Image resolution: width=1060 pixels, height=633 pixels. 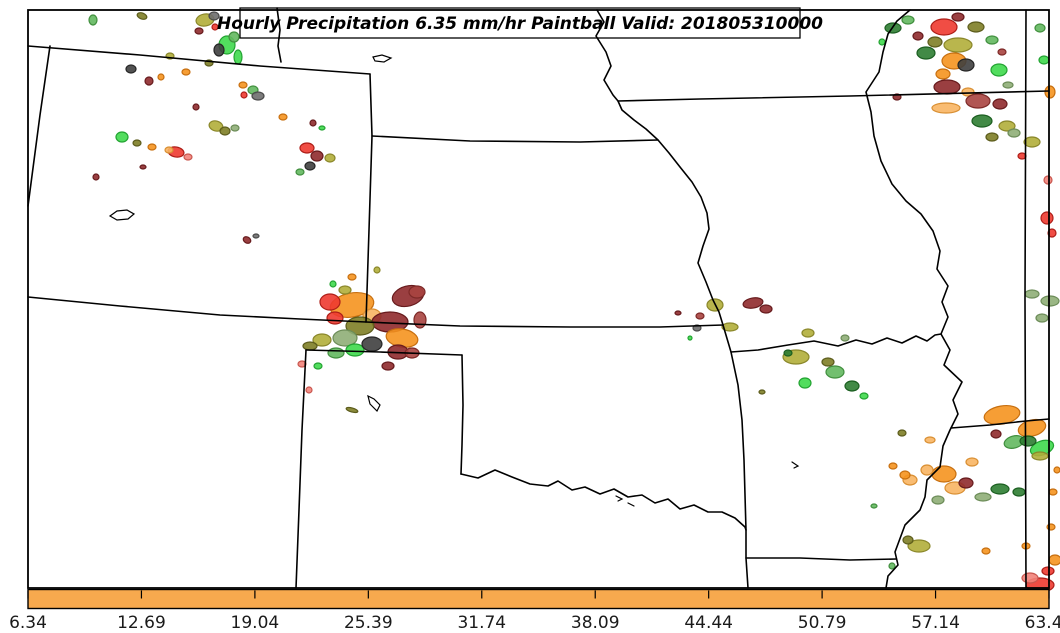 What do you see at coordinates (462, 414) in the screenshot?
I see `map-line-tx-ok-100w` at bounding box center [462, 414].